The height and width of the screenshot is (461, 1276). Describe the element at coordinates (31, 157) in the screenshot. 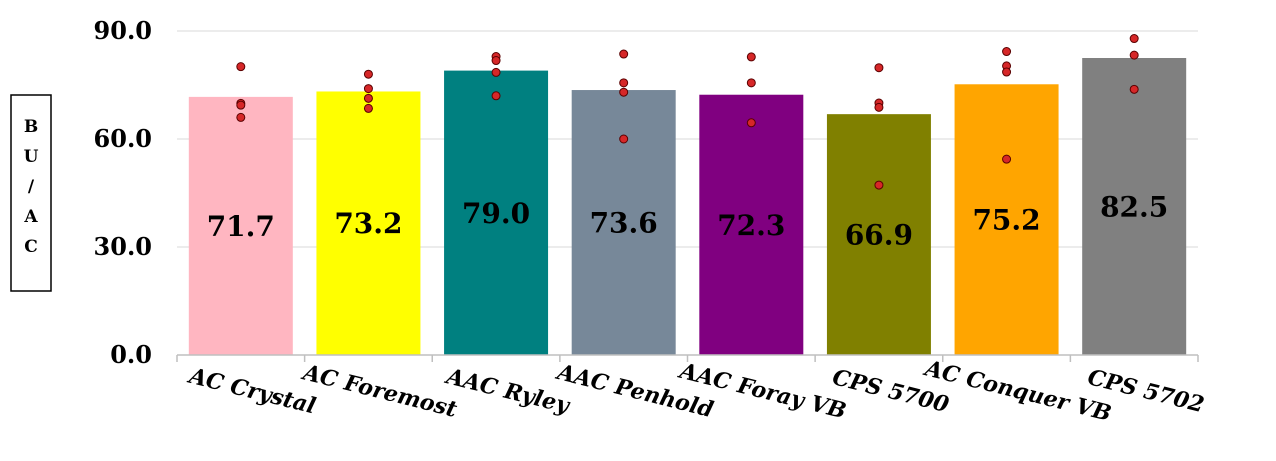

I see `y-axis-label-char: U` at that location.